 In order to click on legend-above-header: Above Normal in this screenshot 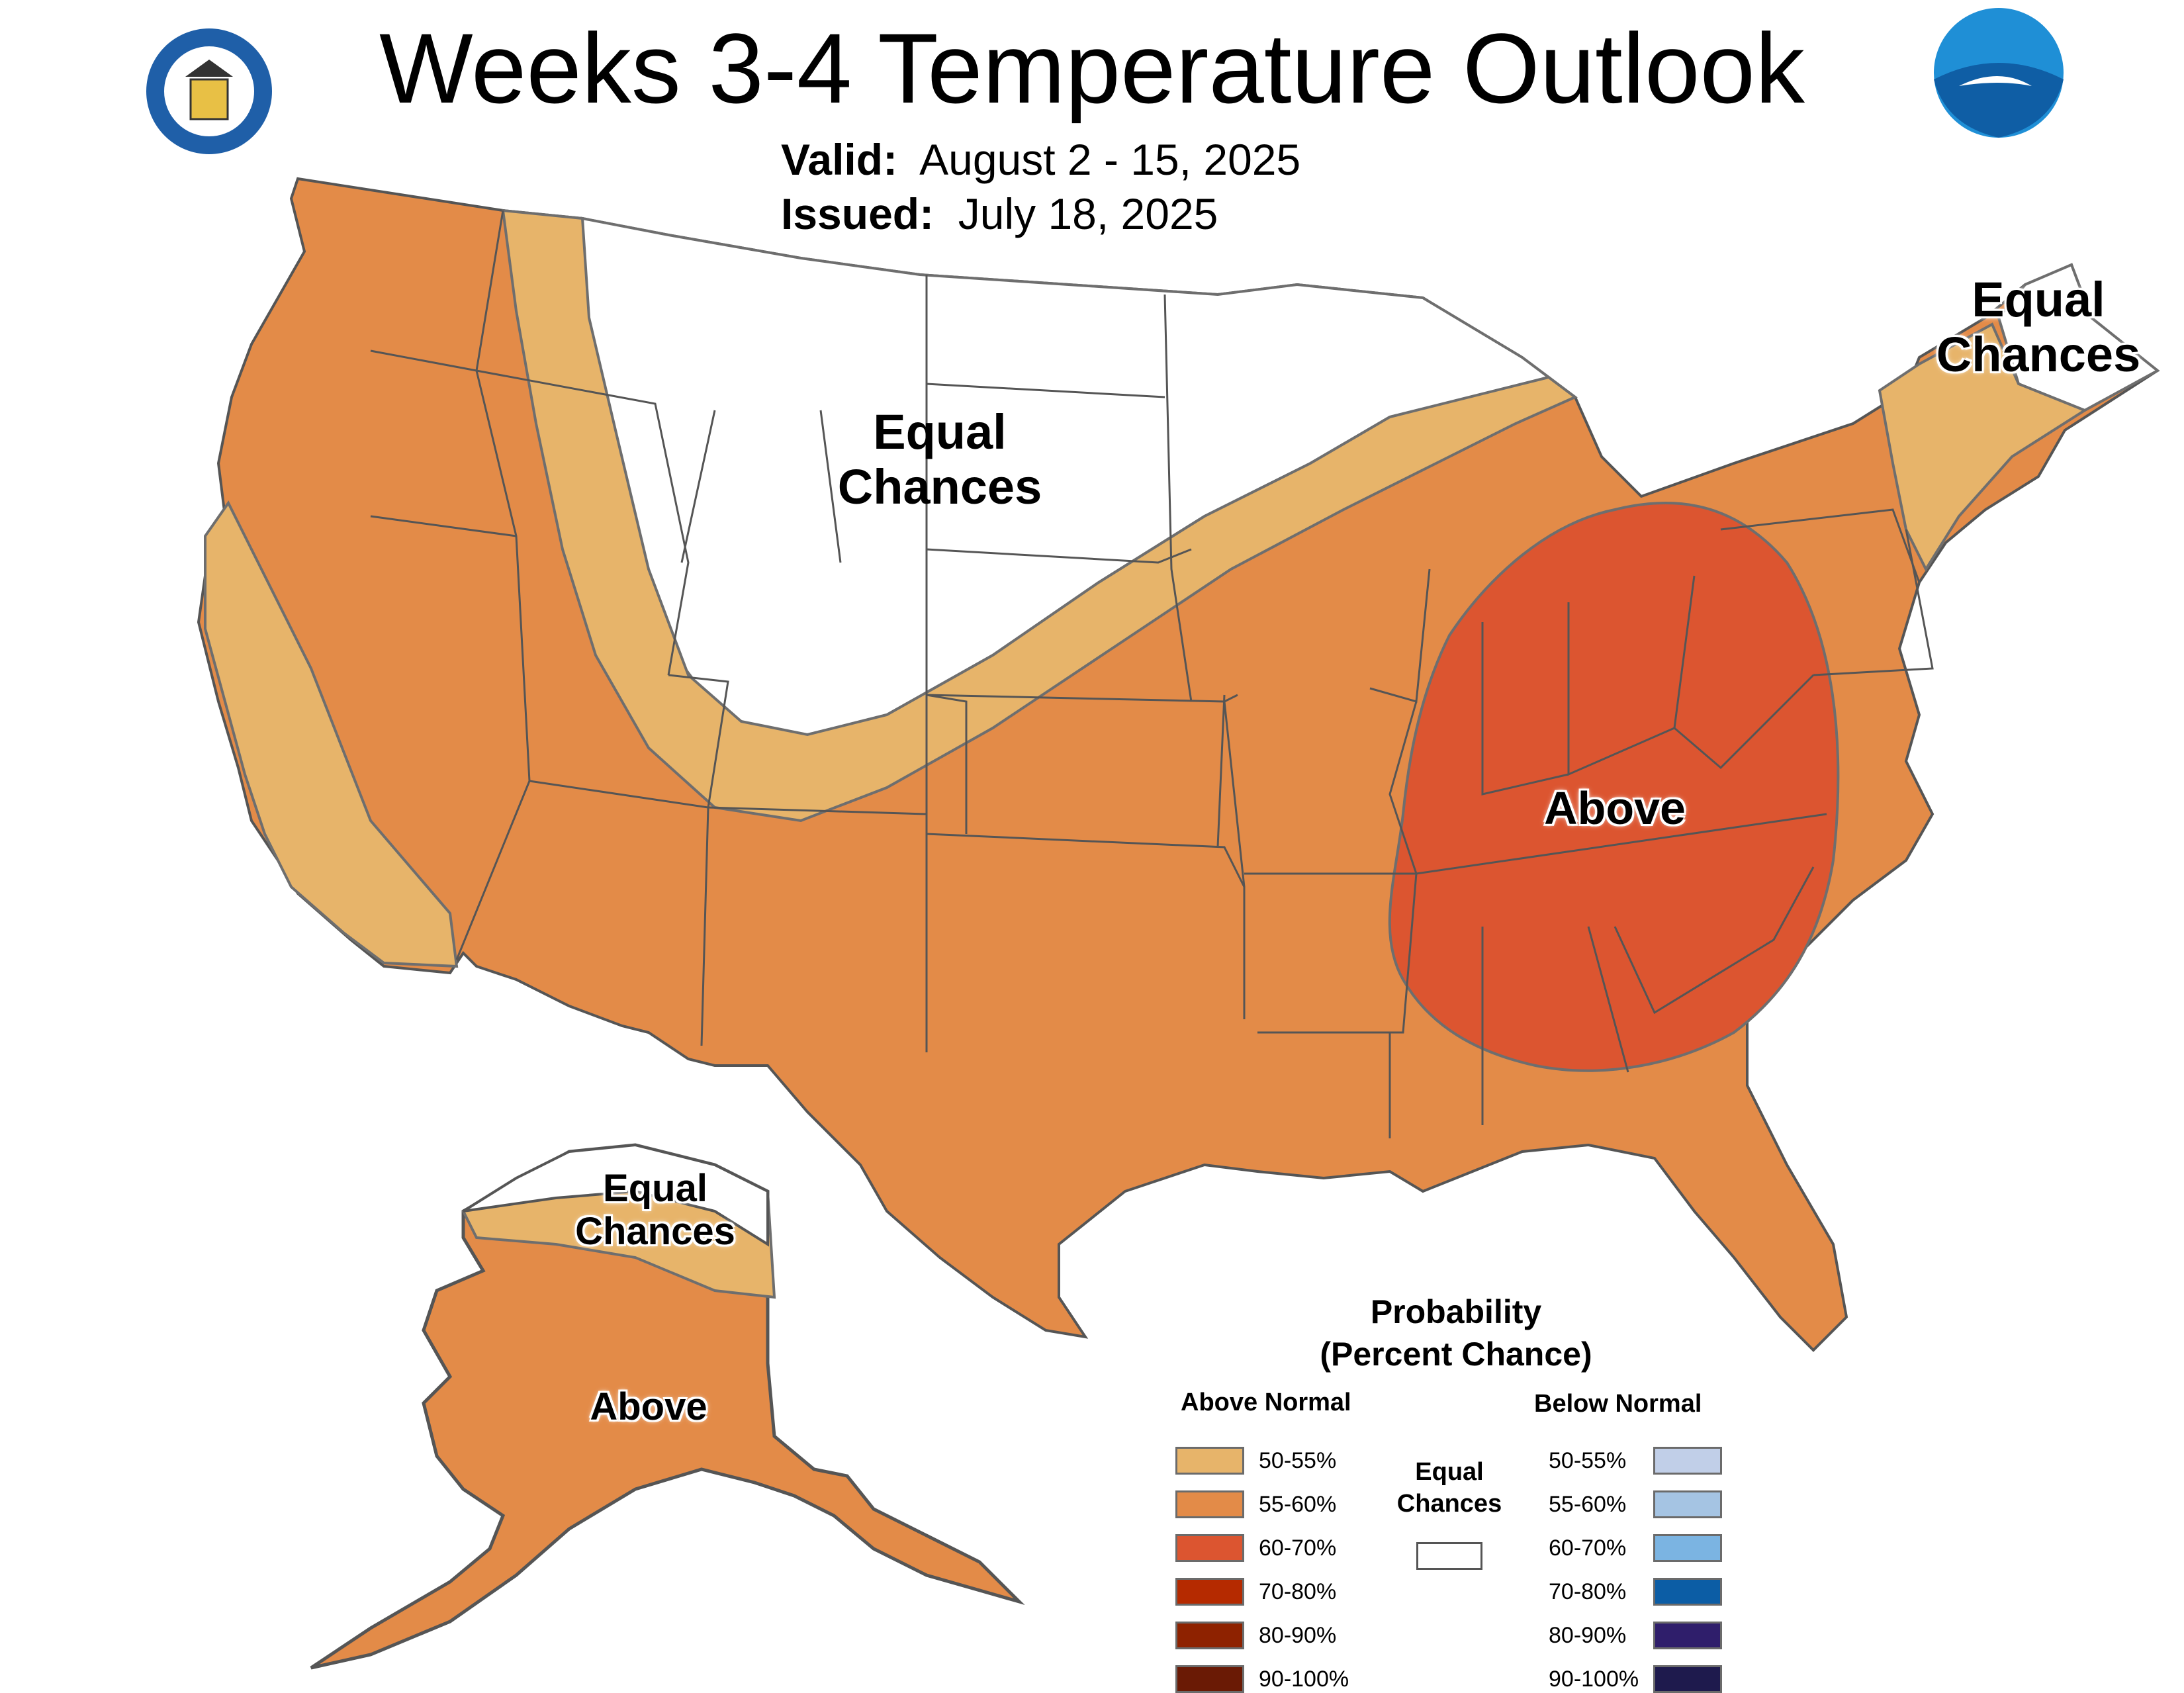, I will do `click(1266, 1402)`.